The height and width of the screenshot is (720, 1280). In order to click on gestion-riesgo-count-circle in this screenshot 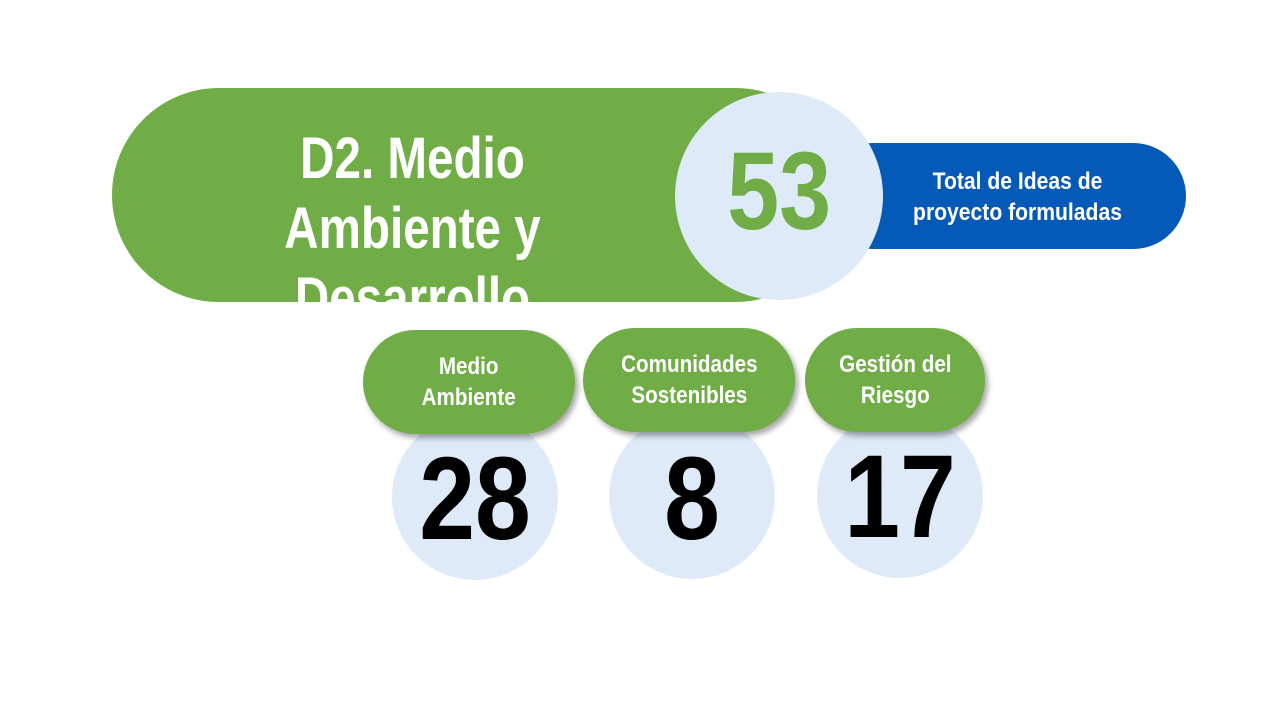, I will do `click(900, 495)`.